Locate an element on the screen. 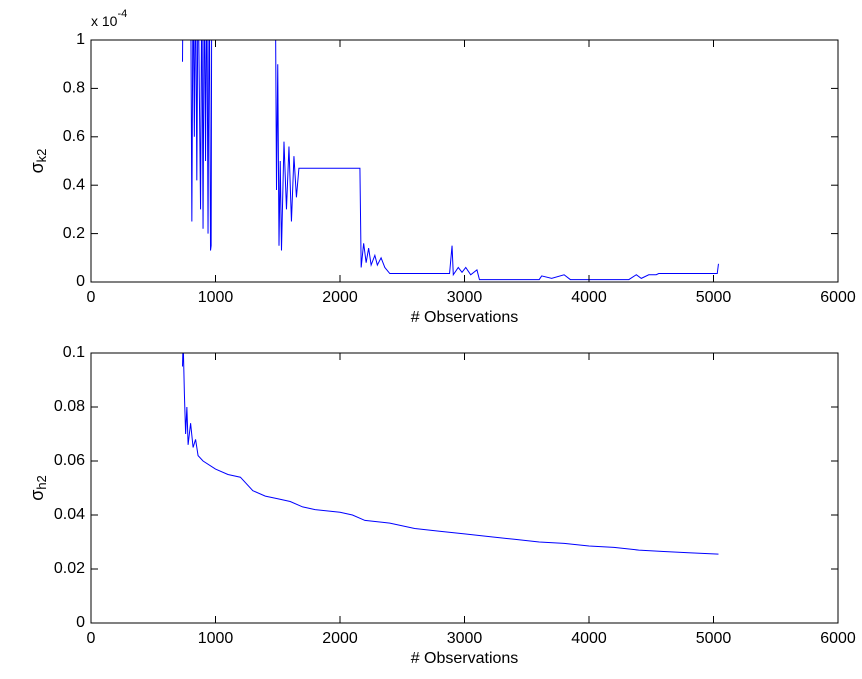 The height and width of the screenshot is (679, 862). y-tick-label: 0.8 is located at coordinates (74, 88).